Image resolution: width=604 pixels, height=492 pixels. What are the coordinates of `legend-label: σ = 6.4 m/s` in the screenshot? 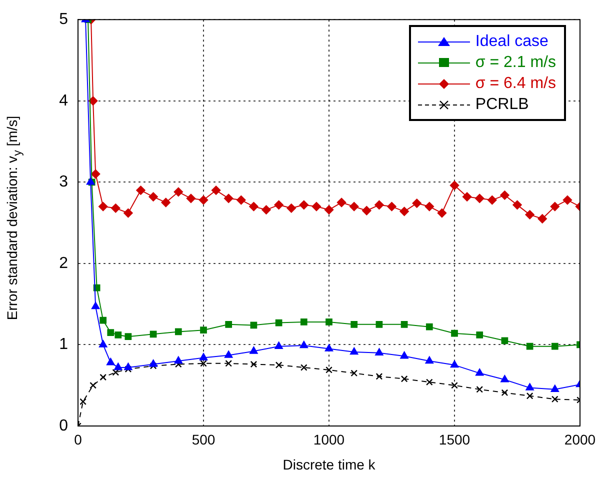 It's located at (515, 84).